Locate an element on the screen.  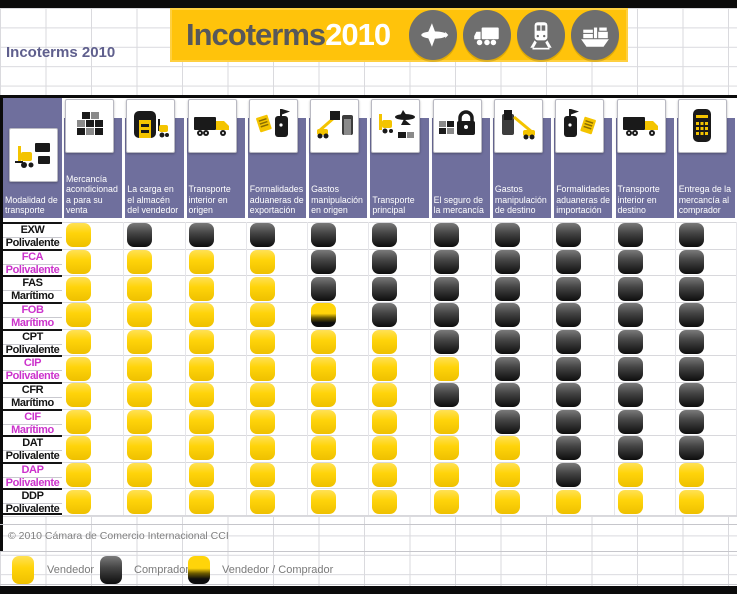
column-header-label: Transporte interior en destino is located at coordinates (638, 200).